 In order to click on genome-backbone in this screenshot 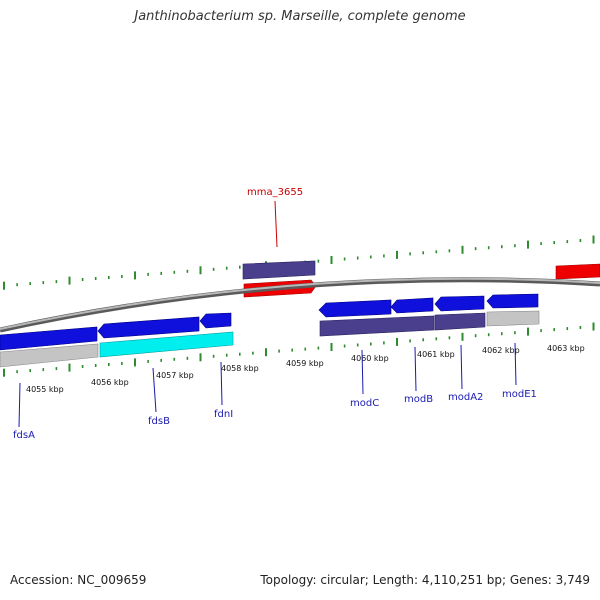, I will do `click(300, 305)`.